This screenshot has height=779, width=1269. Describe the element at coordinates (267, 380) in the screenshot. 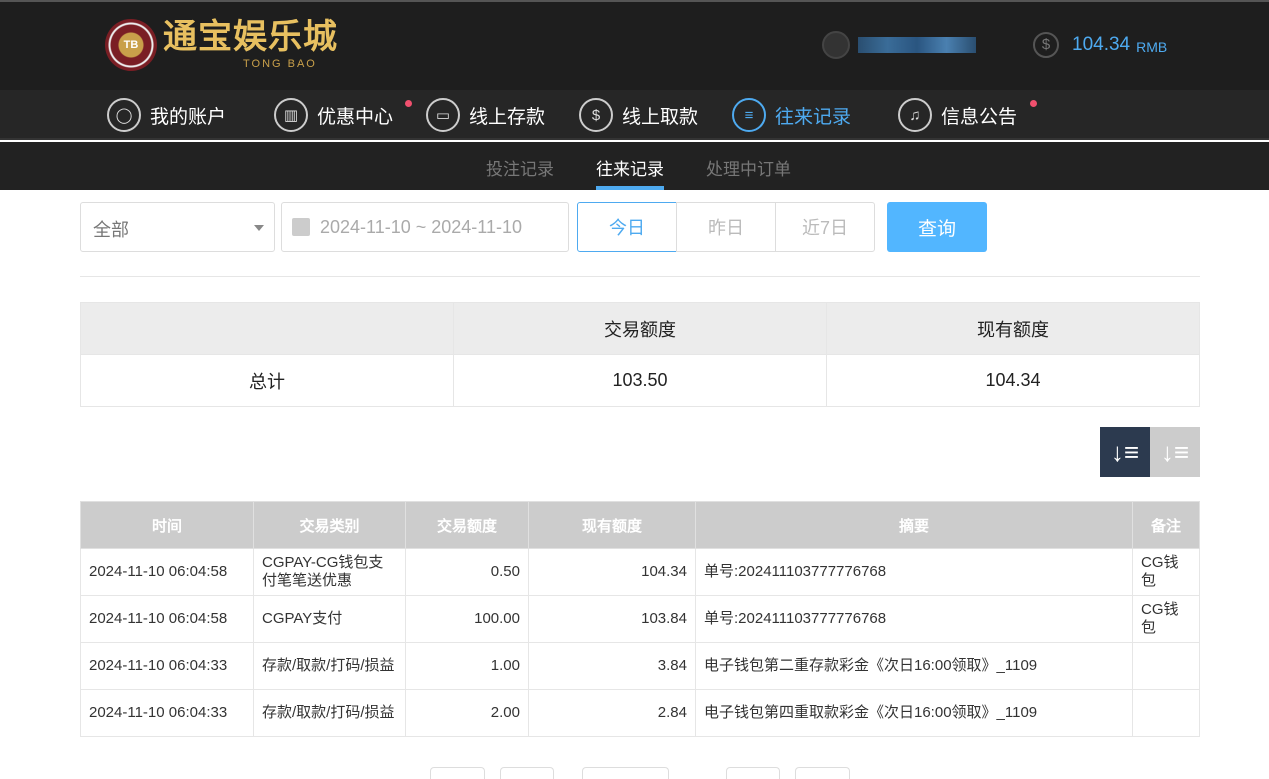

I see `summary-label: 总计` at that location.